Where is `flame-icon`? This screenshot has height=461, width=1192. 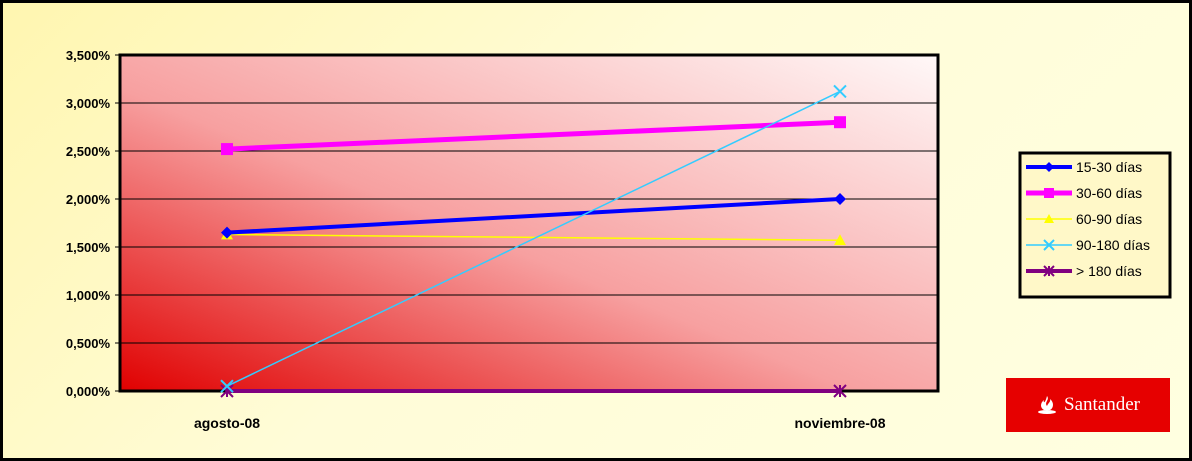
flame-icon is located at coordinates (1047, 405).